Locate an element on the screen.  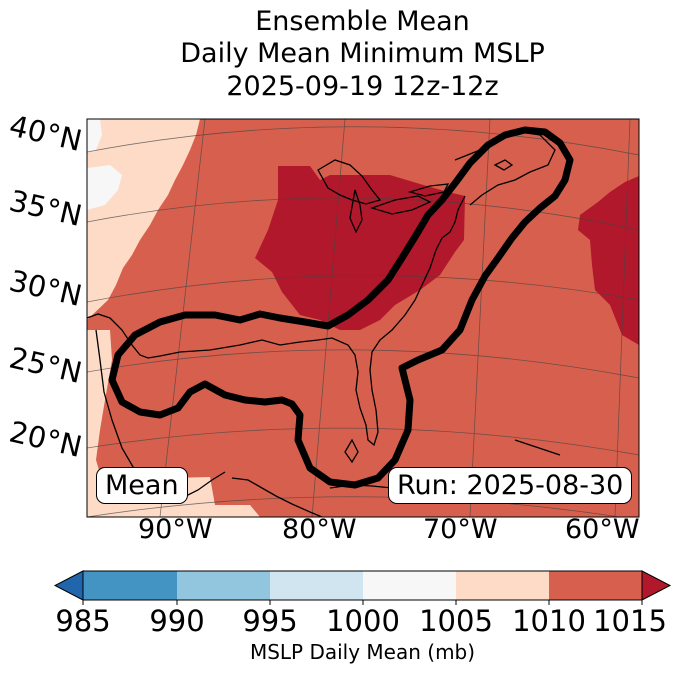
lon-label-80w: 80°W is located at coordinates (319, 529).